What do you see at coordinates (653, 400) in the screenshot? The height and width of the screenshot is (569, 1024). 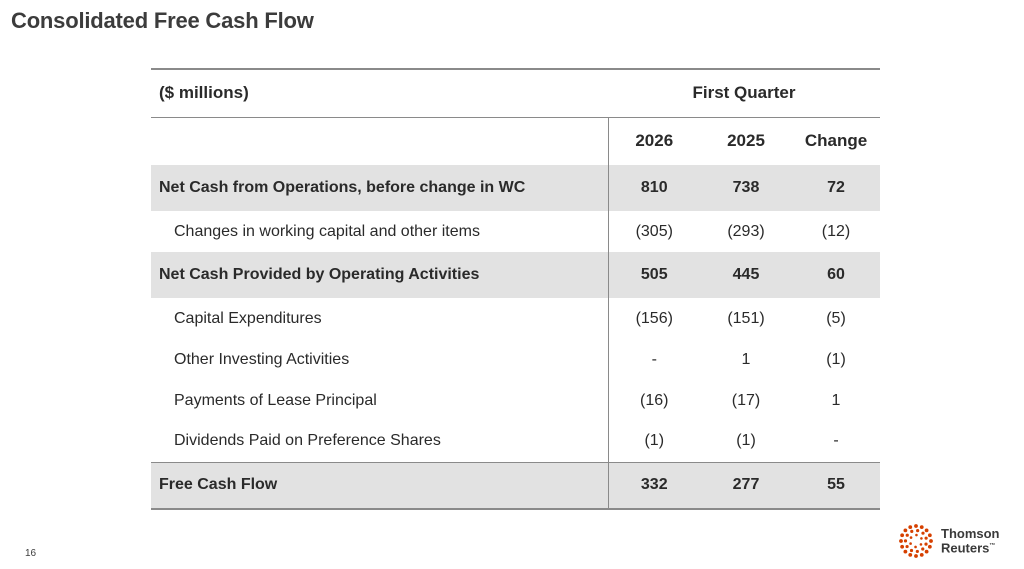 I see `row-value-2026: (16)` at bounding box center [653, 400].